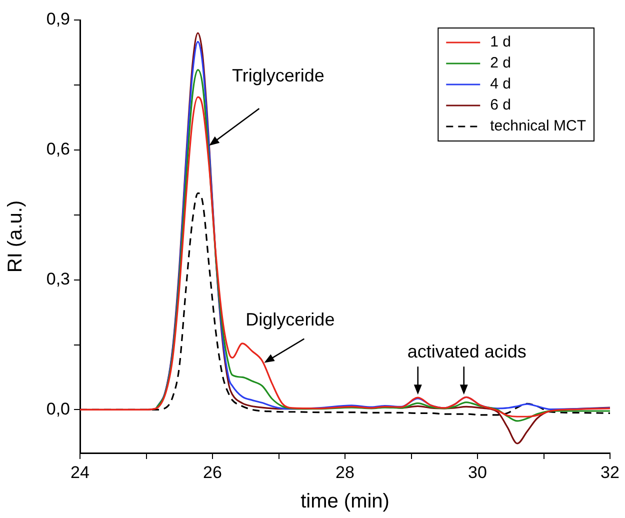 This screenshot has height=518, width=625. Describe the element at coordinates (58, 19) in the screenshot. I see `y-tick-label: 0,9` at that location.